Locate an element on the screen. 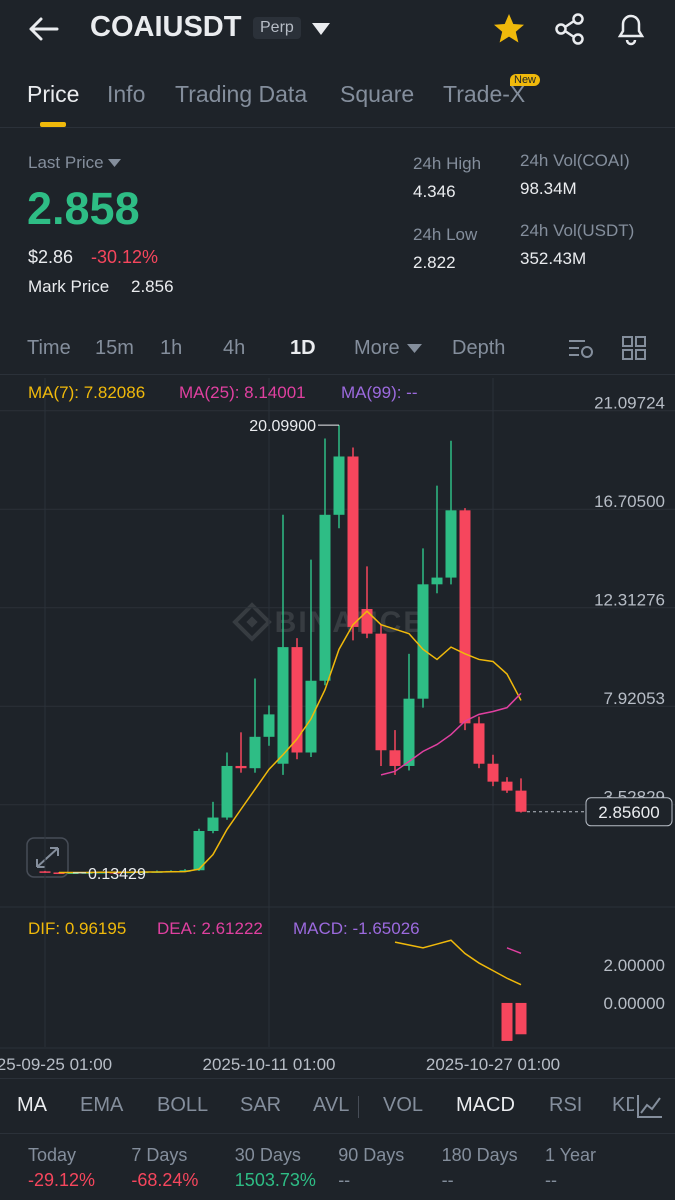 The height and width of the screenshot is (1200, 675). interval: 1h is located at coordinates (171, 348).